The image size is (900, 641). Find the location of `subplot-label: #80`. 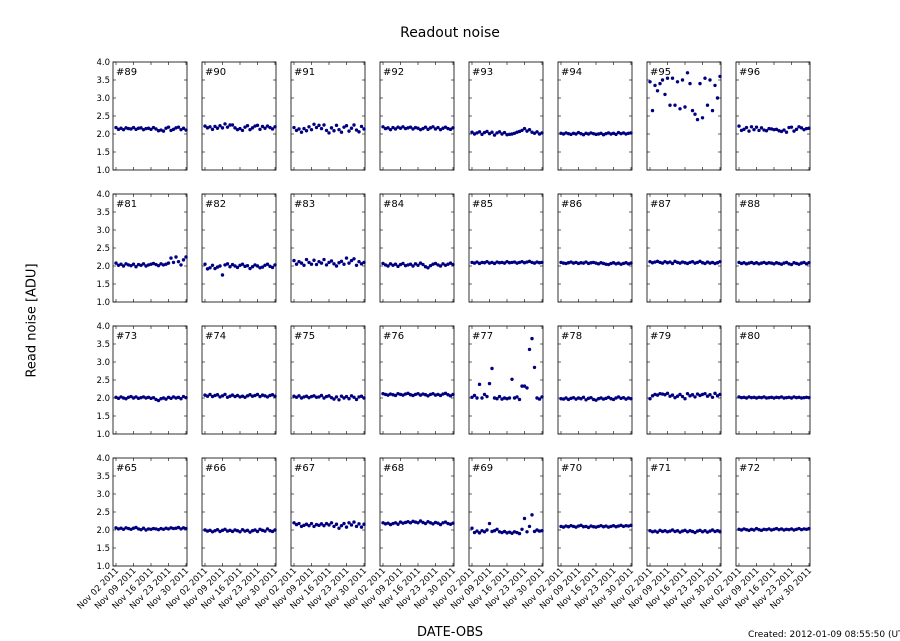

subplot-label: #80 is located at coordinates (749, 336).